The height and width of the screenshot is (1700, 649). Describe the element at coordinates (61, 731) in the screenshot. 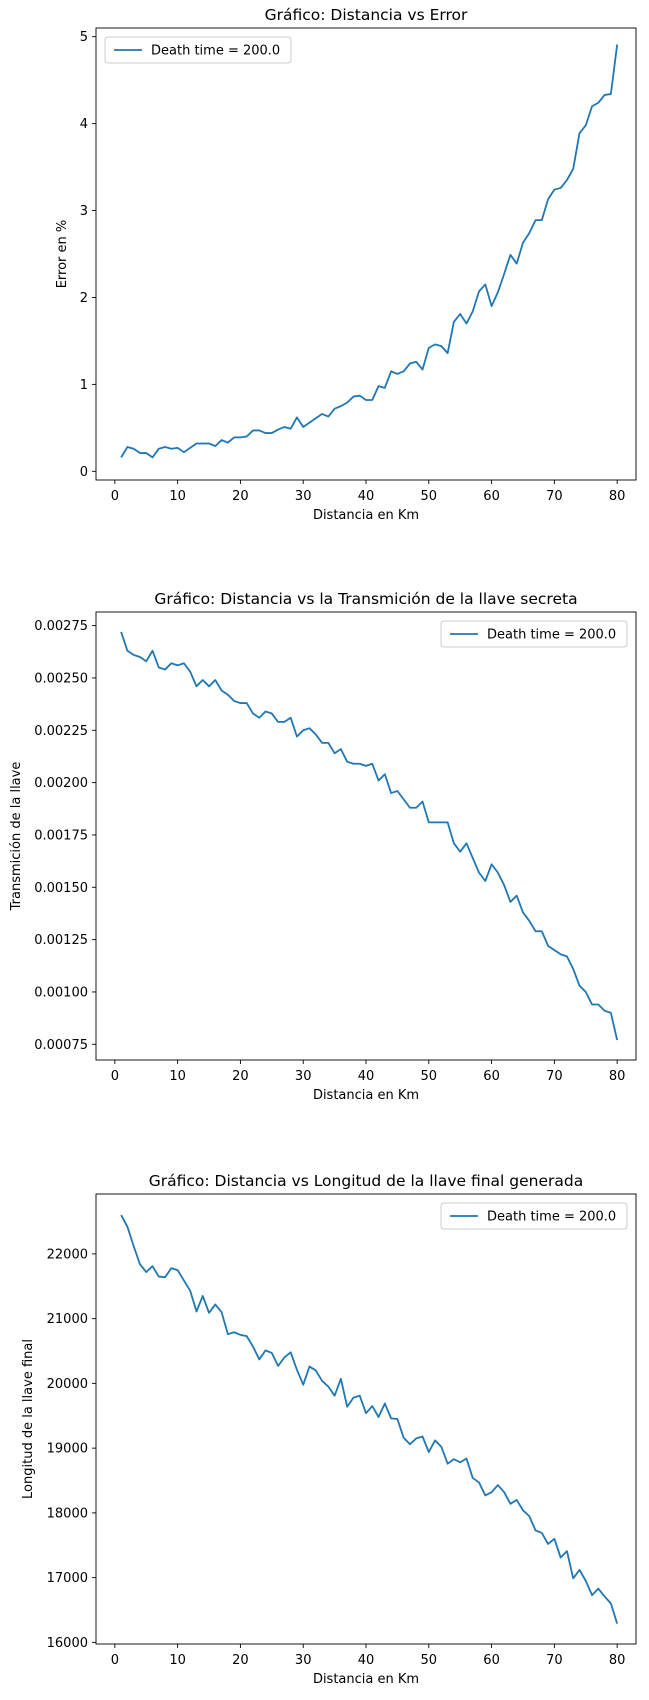

I see `y-tick-label: 0.00225` at that location.